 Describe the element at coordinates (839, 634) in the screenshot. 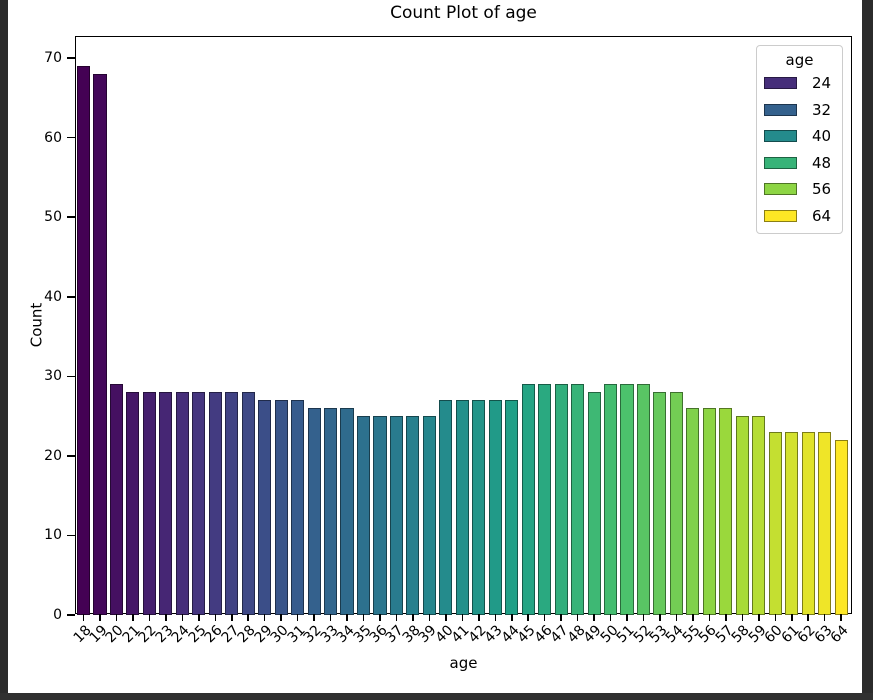

I see `x-tick-label: 64` at that location.